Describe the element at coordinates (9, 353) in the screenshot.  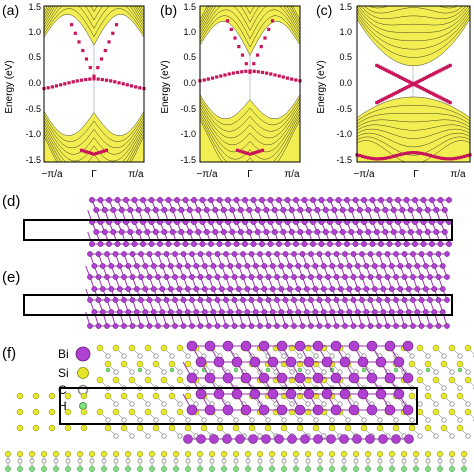
I see `panel-label-f: (f)` at that location.